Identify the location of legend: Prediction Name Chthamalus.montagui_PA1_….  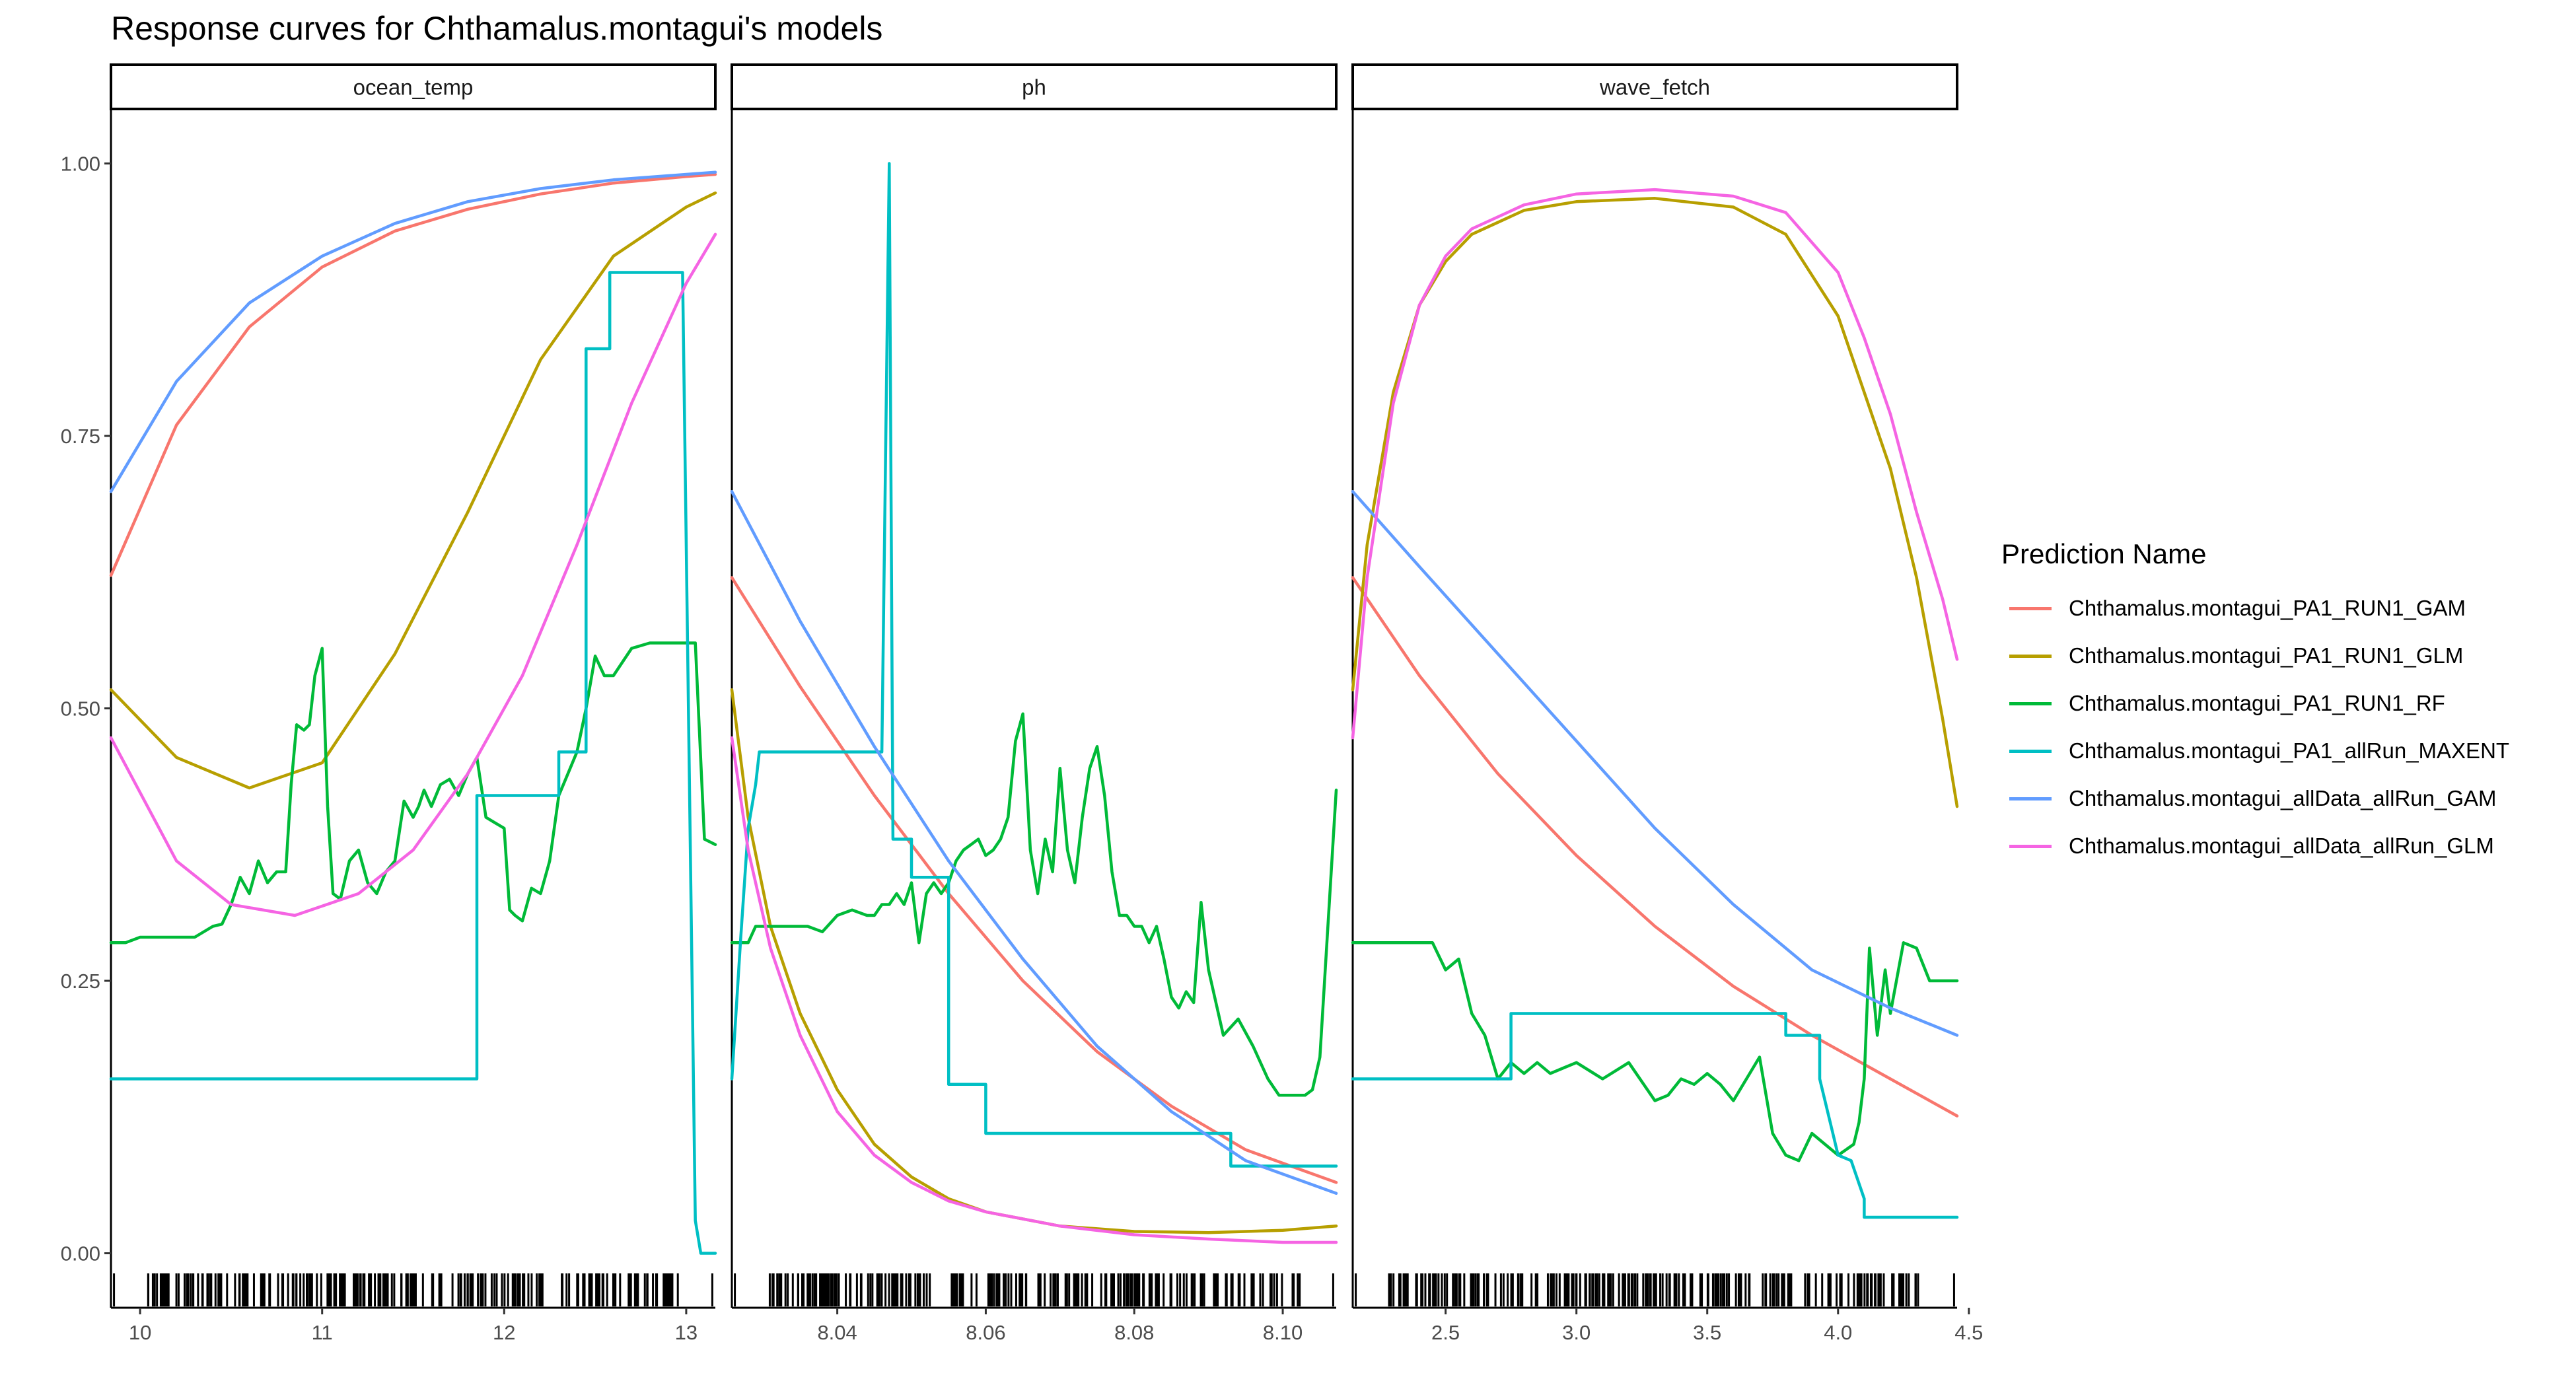
(2255, 704).